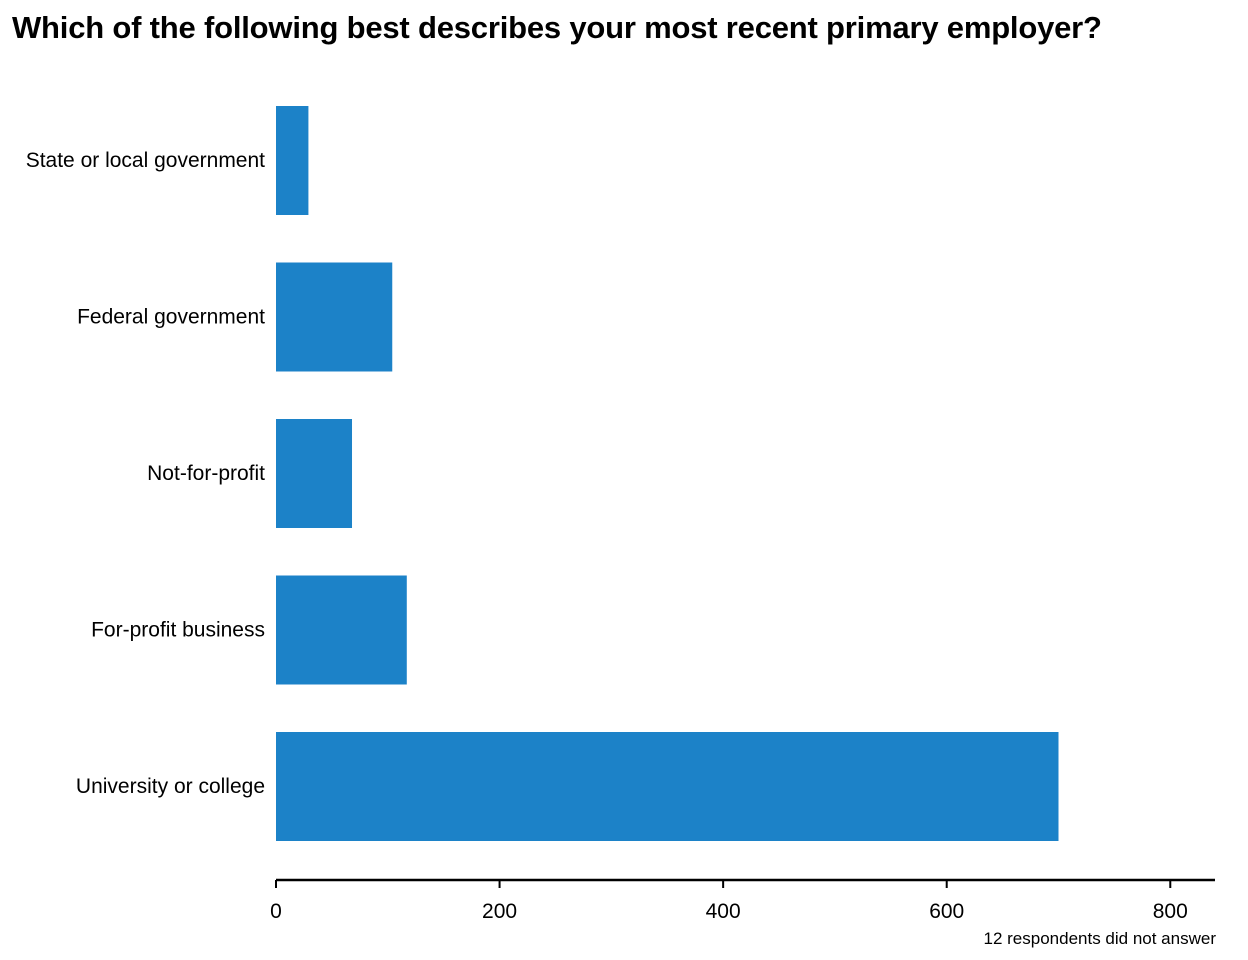 This screenshot has width=1248, height=960. Describe the element at coordinates (499, 911) in the screenshot. I see `x-tick-label: 200` at that location.